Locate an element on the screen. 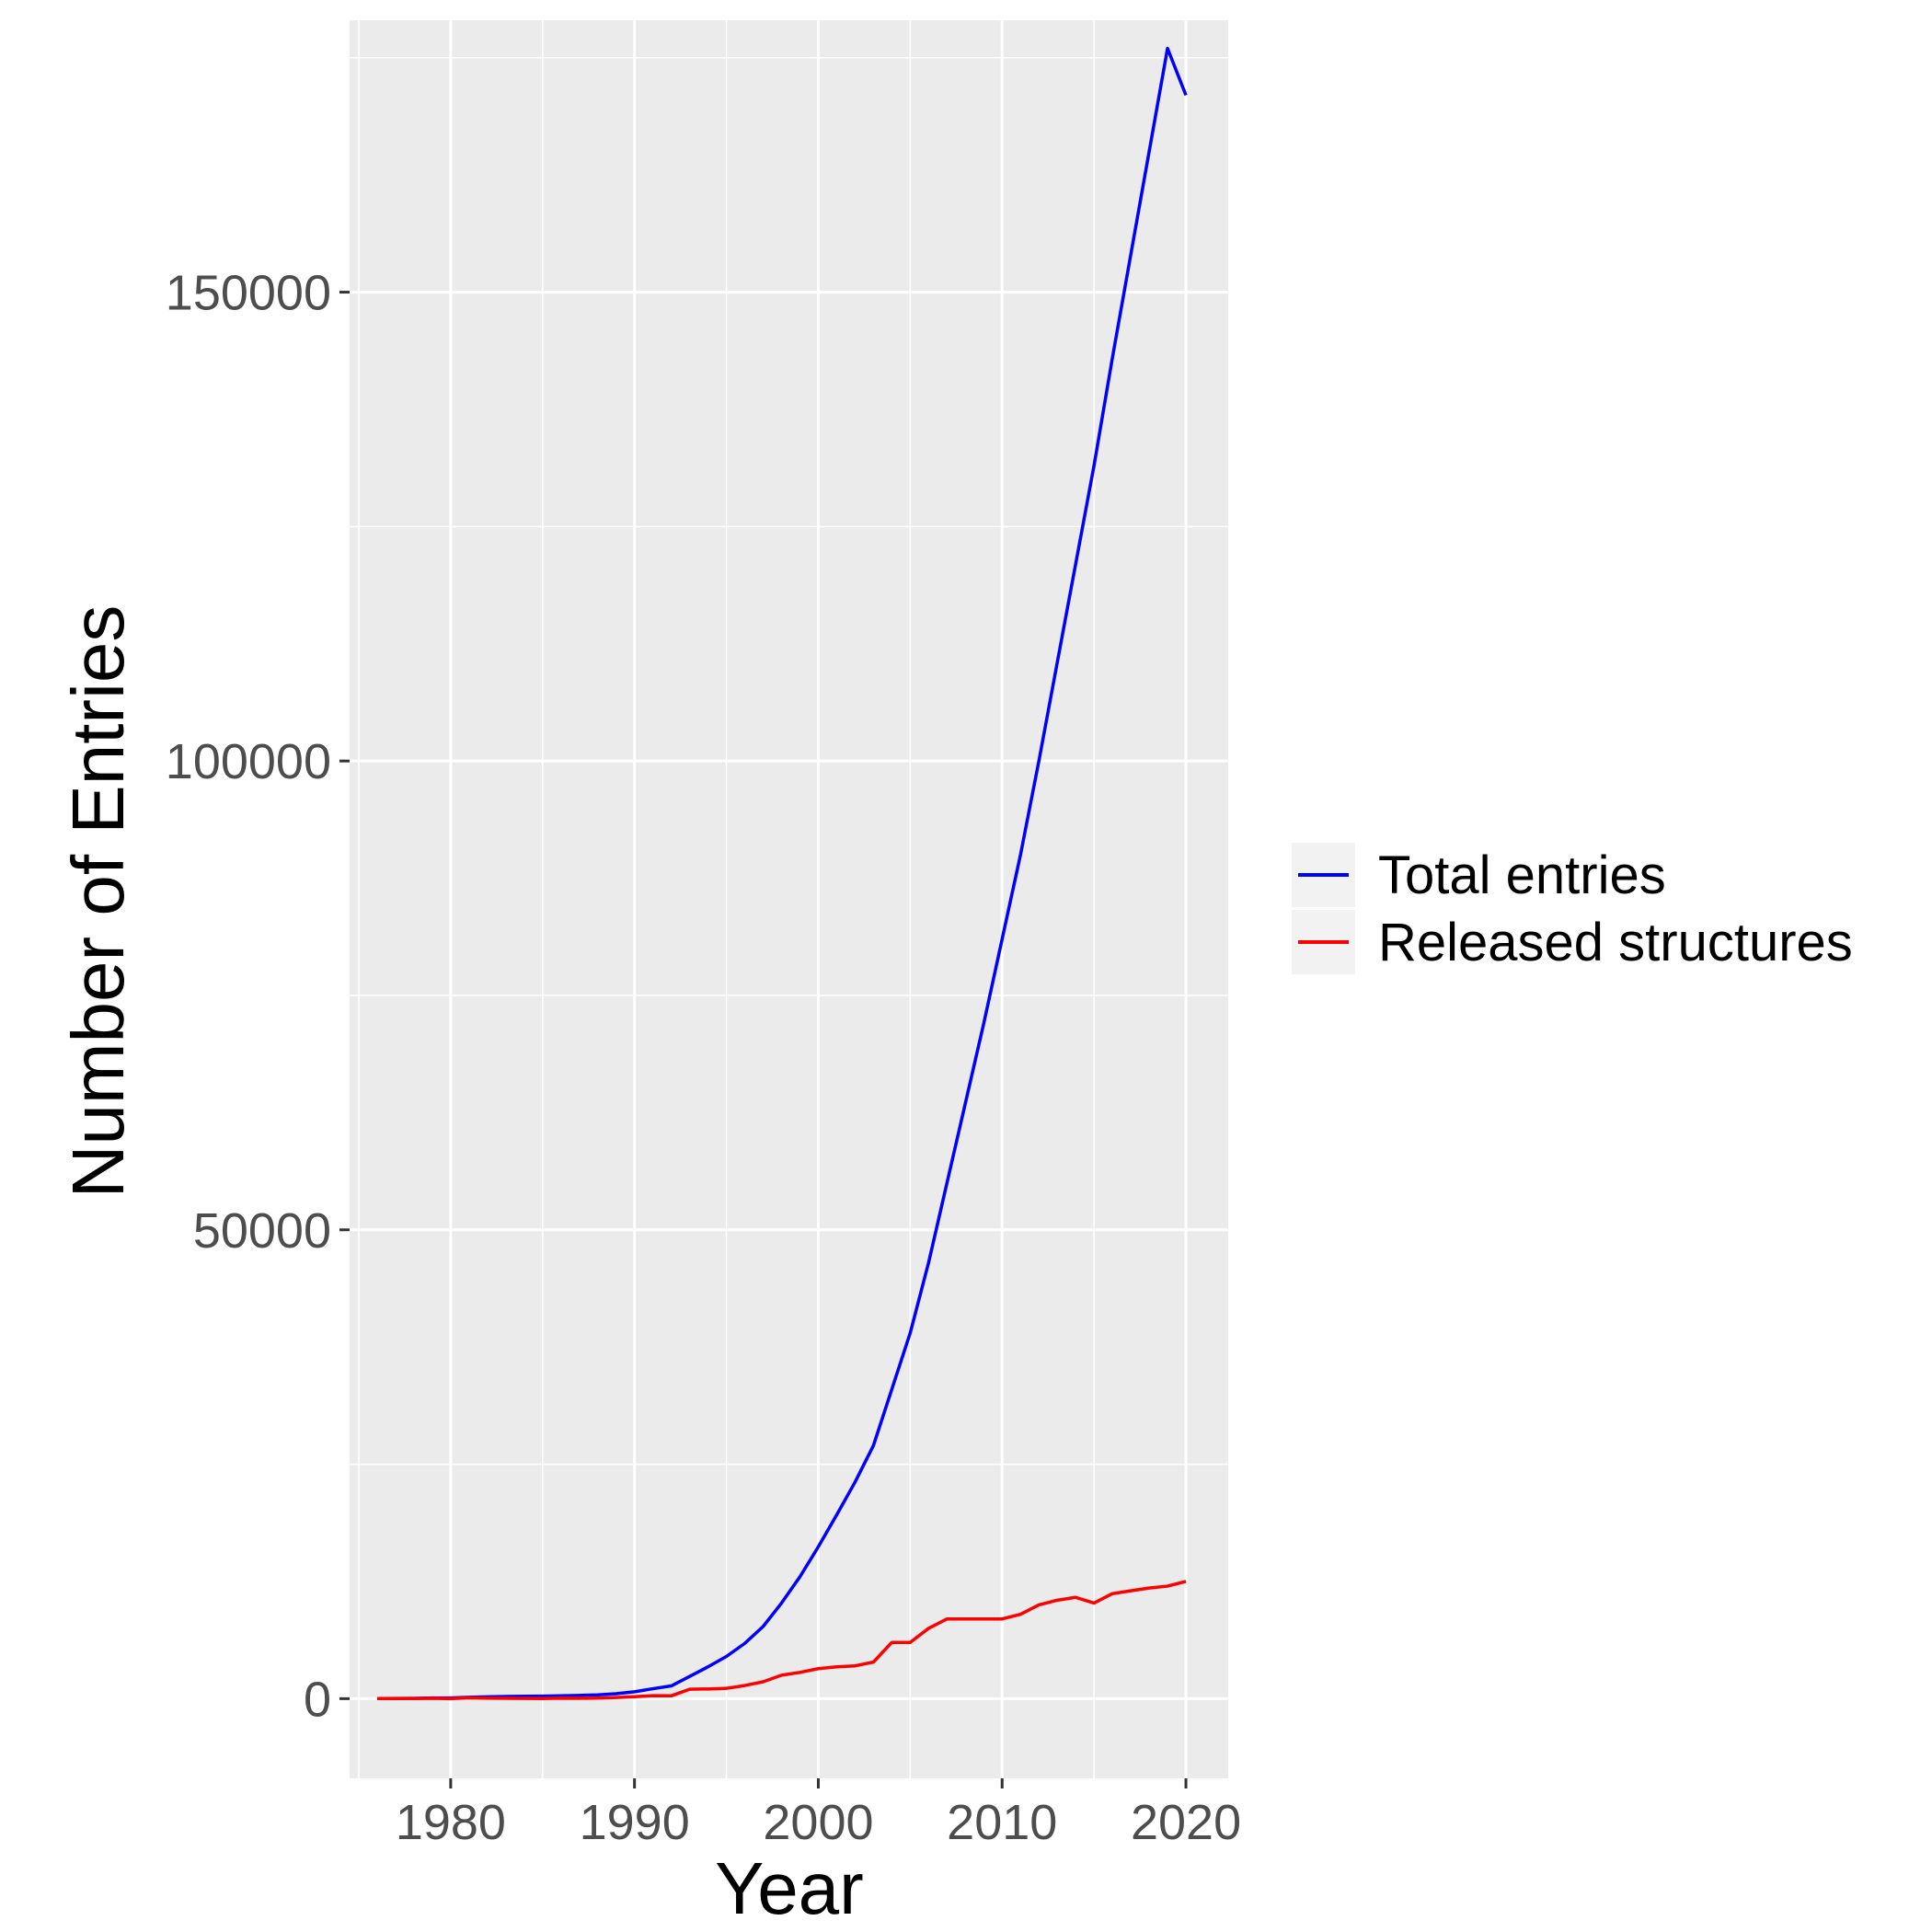  y-tick-label: 50000 is located at coordinates (262, 1231).